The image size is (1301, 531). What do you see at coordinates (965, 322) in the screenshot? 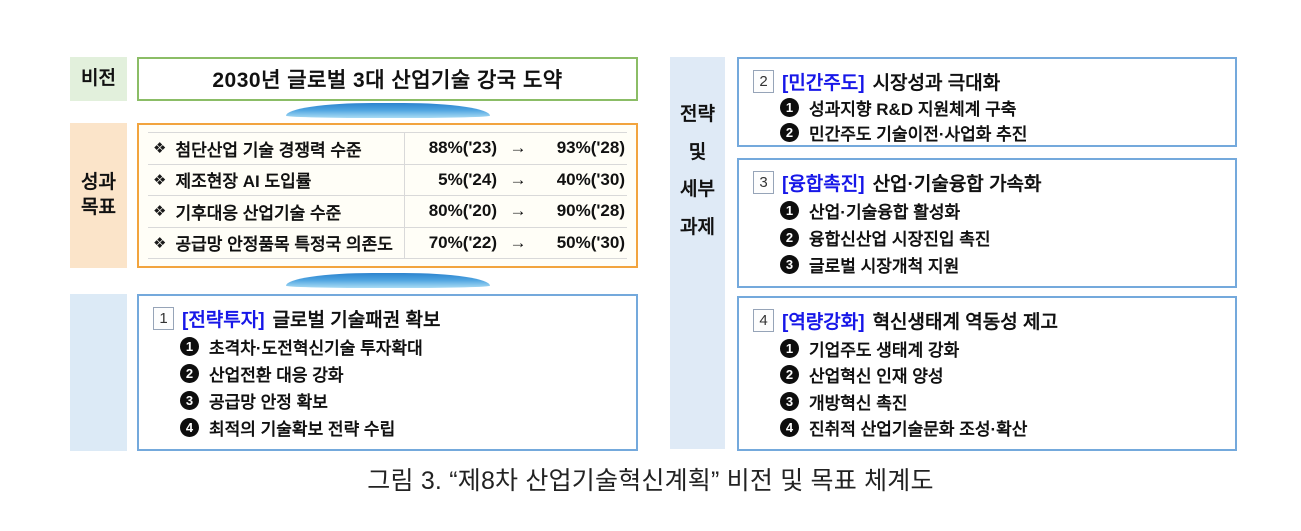
I see `strategy-title: 혁신생태계 역동성 제고` at bounding box center [965, 322].